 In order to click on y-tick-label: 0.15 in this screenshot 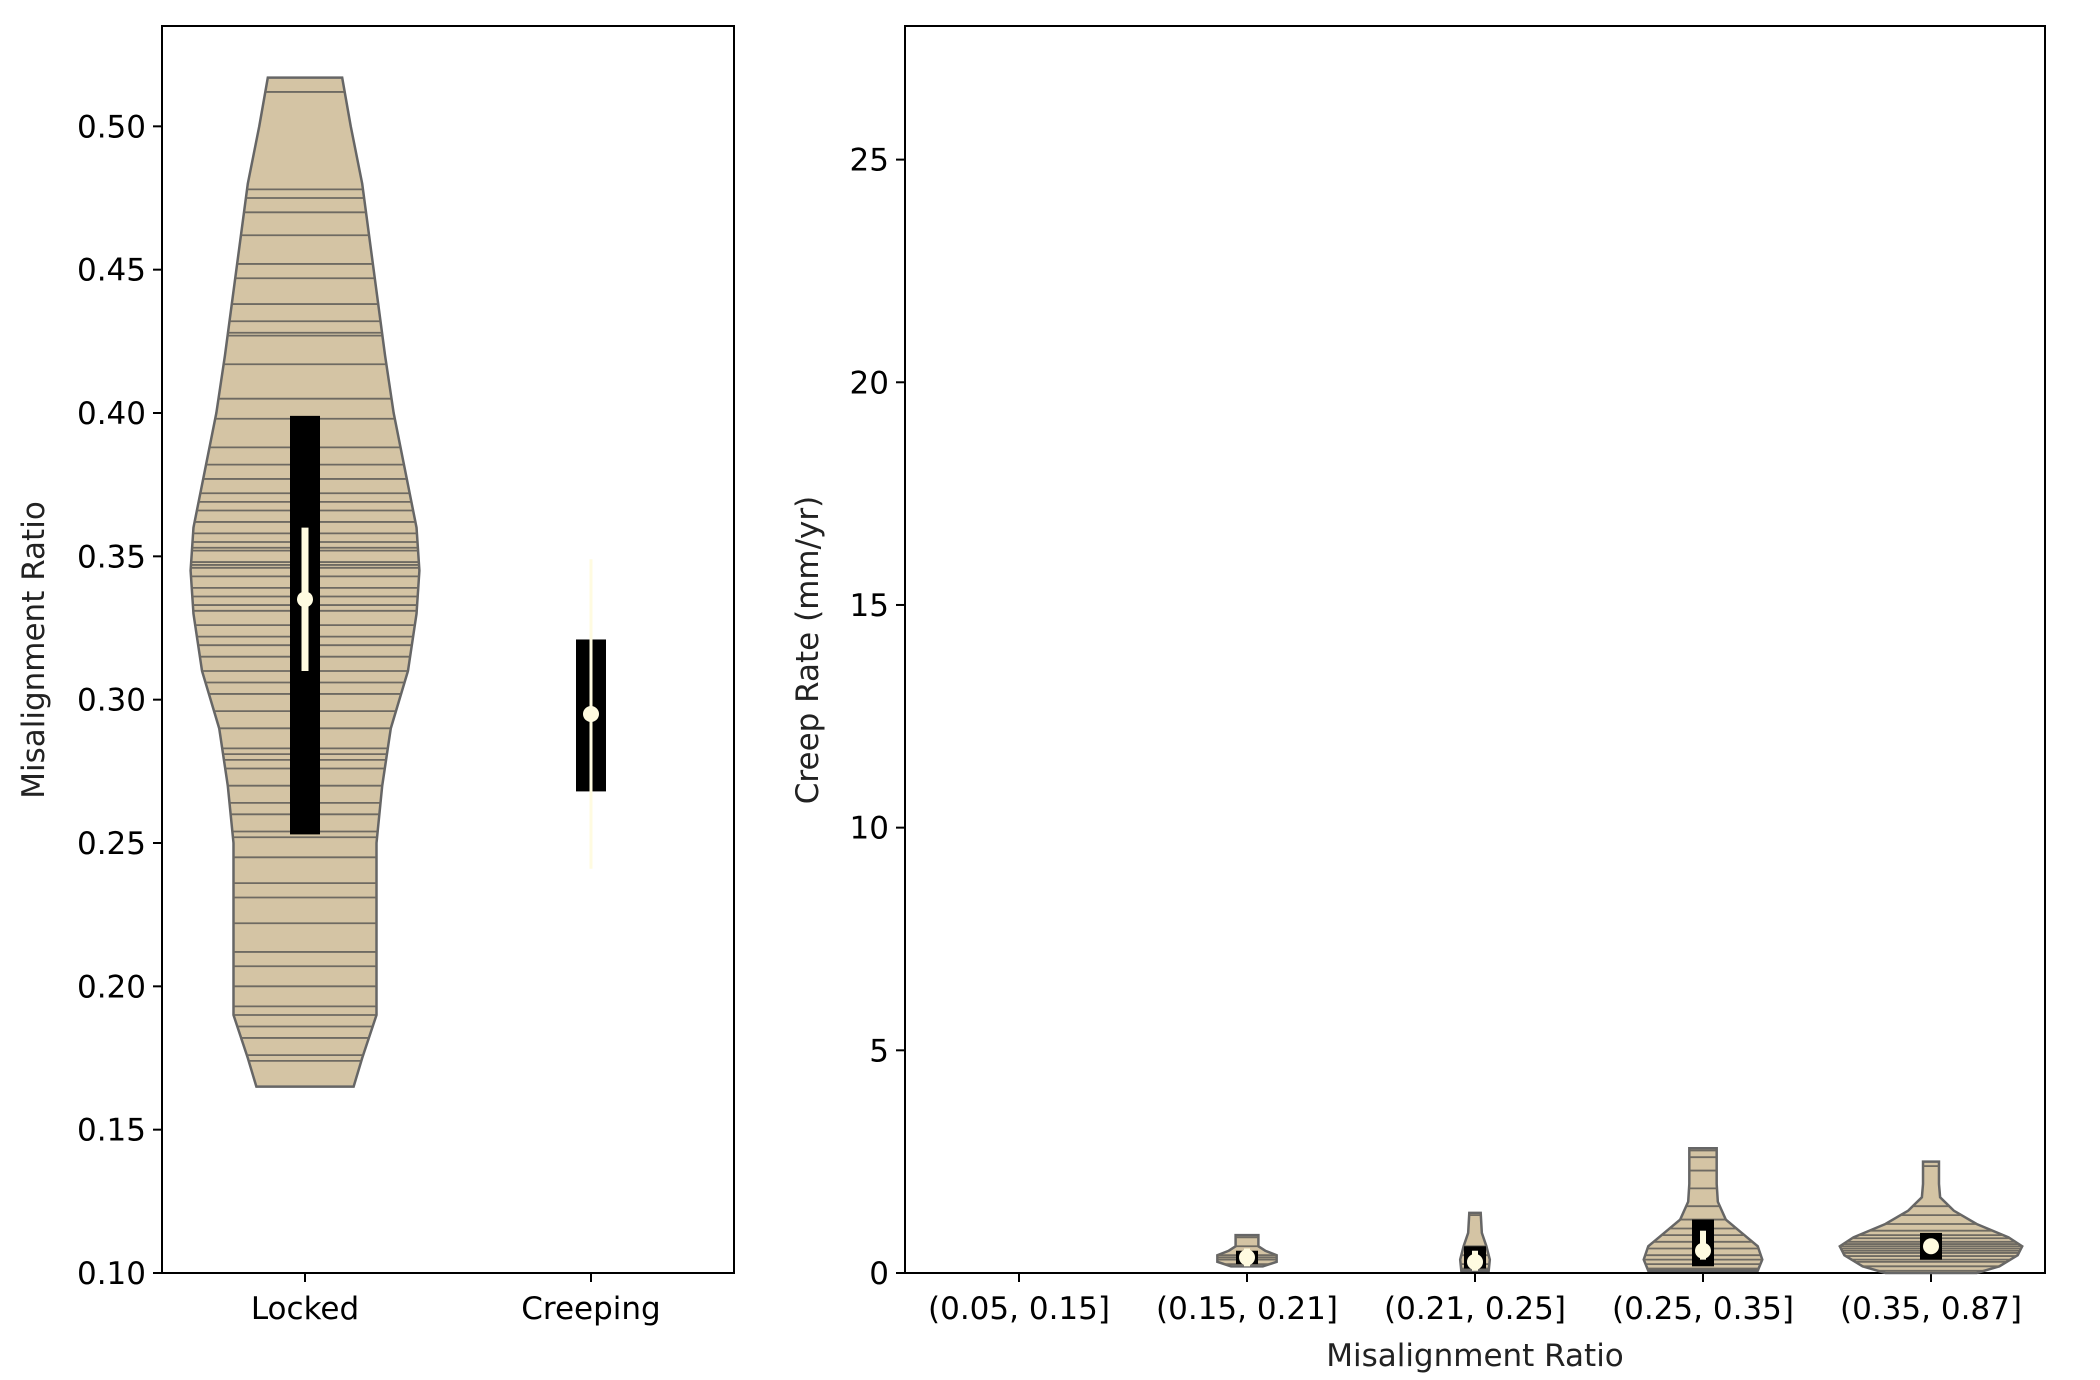, I will do `click(111, 1131)`.